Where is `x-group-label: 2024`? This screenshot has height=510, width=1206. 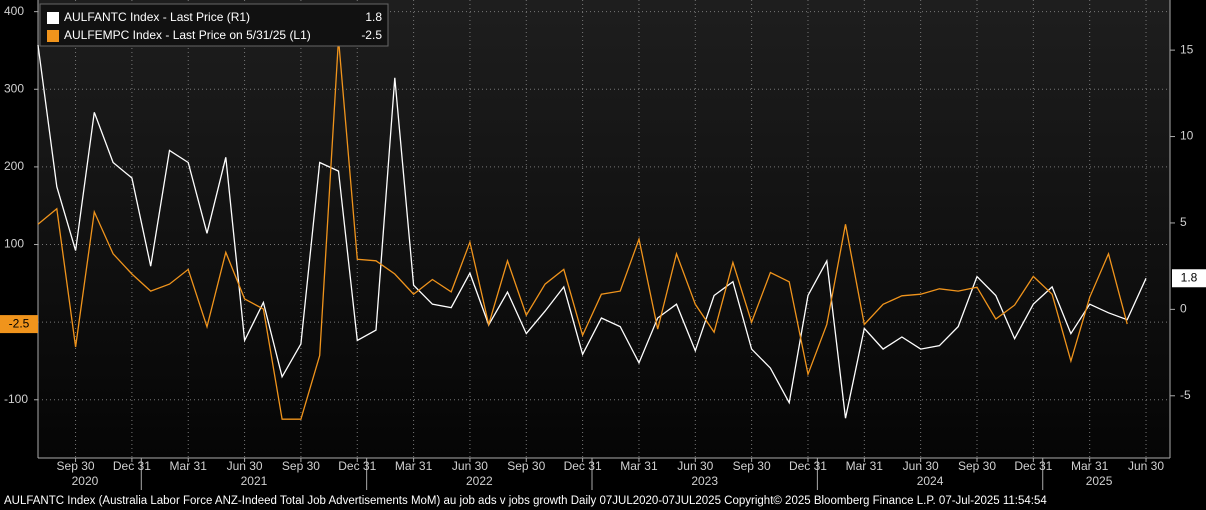
x-group-label: 2024 is located at coordinates (930, 481).